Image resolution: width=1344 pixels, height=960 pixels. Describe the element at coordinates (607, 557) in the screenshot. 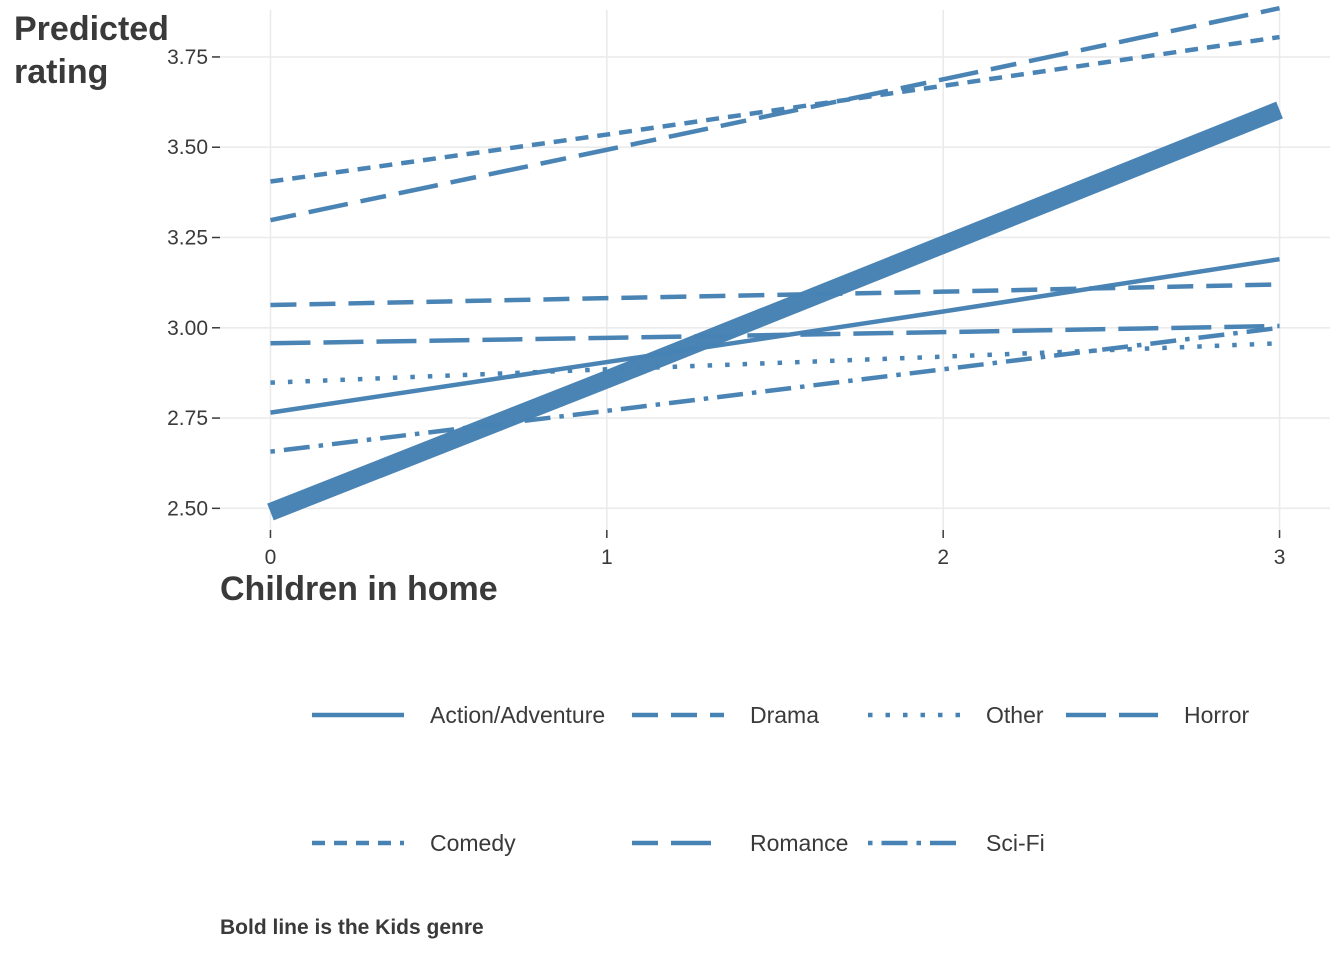

I see `x-tick-label: 1` at that location.